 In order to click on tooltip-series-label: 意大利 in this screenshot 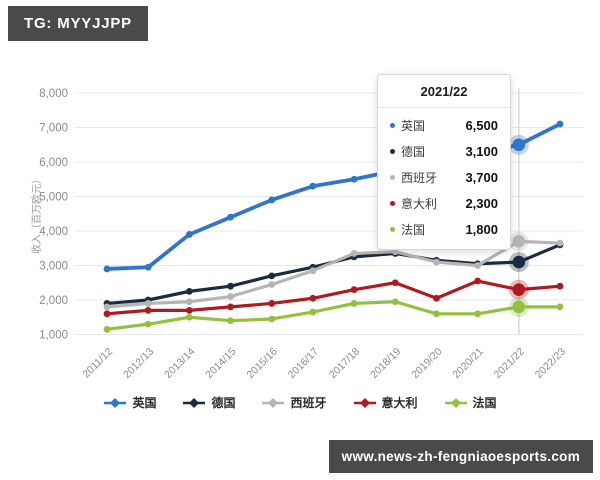, I will do `click(419, 203)`.